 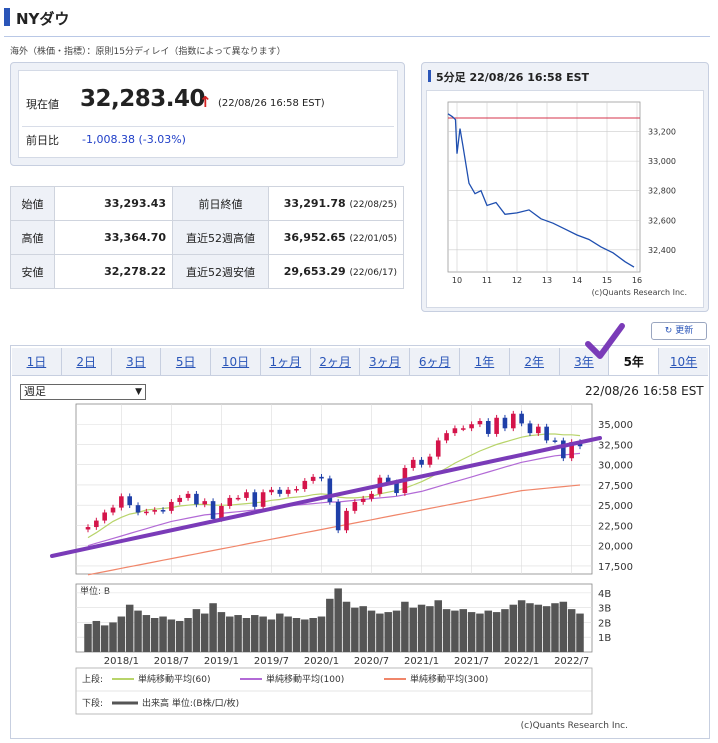 I want to click on tab-3: 5日, so click(x=186, y=361).